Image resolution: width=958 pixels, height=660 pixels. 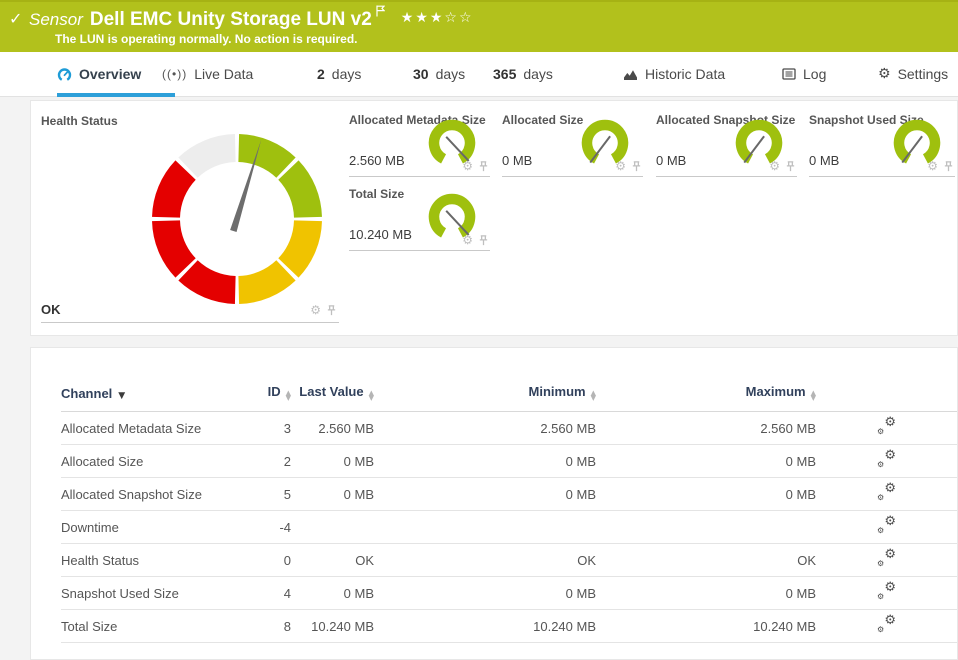 I want to click on mini-gauge-value: 0 MB, so click(x=517, y=160).